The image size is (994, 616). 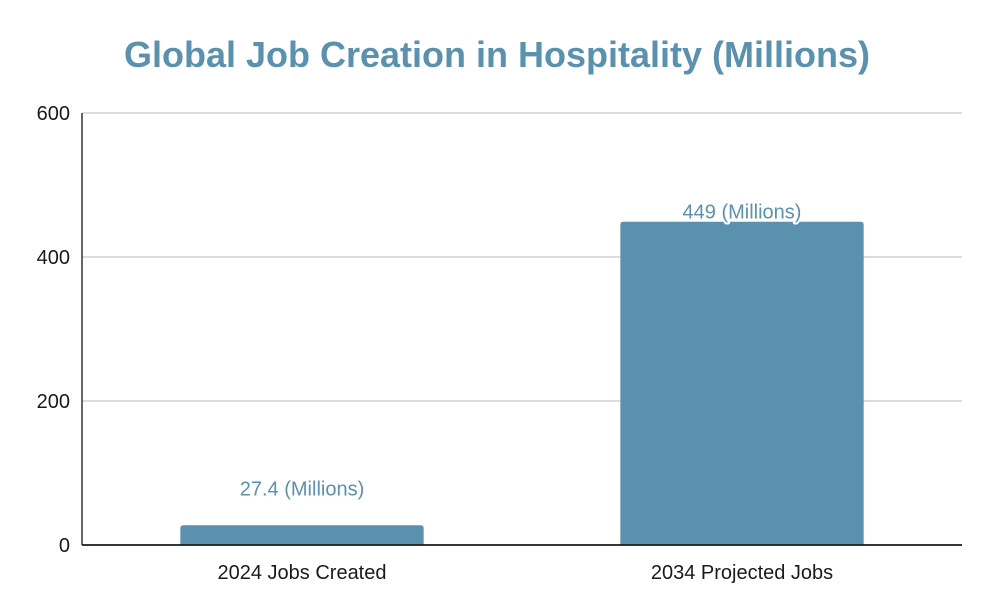 What do you see at coordinates (53, 258) in the screenshot?
I see `y-tick-label: 400` at bounding box center [53, 258].